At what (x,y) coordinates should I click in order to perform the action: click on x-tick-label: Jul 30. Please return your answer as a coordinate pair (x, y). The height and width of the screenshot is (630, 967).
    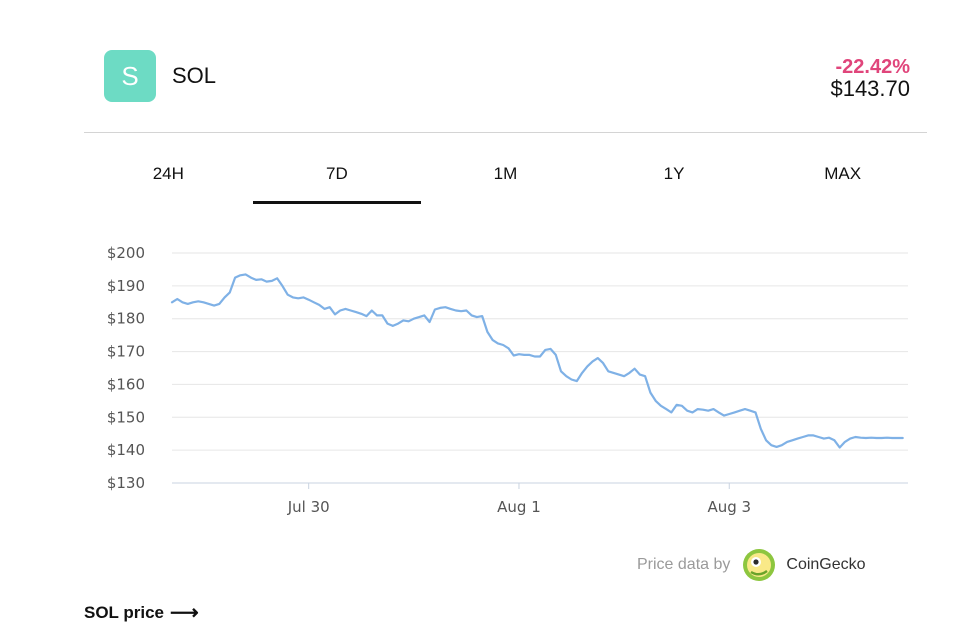
    Looking at the image, I should click on (308, 507).